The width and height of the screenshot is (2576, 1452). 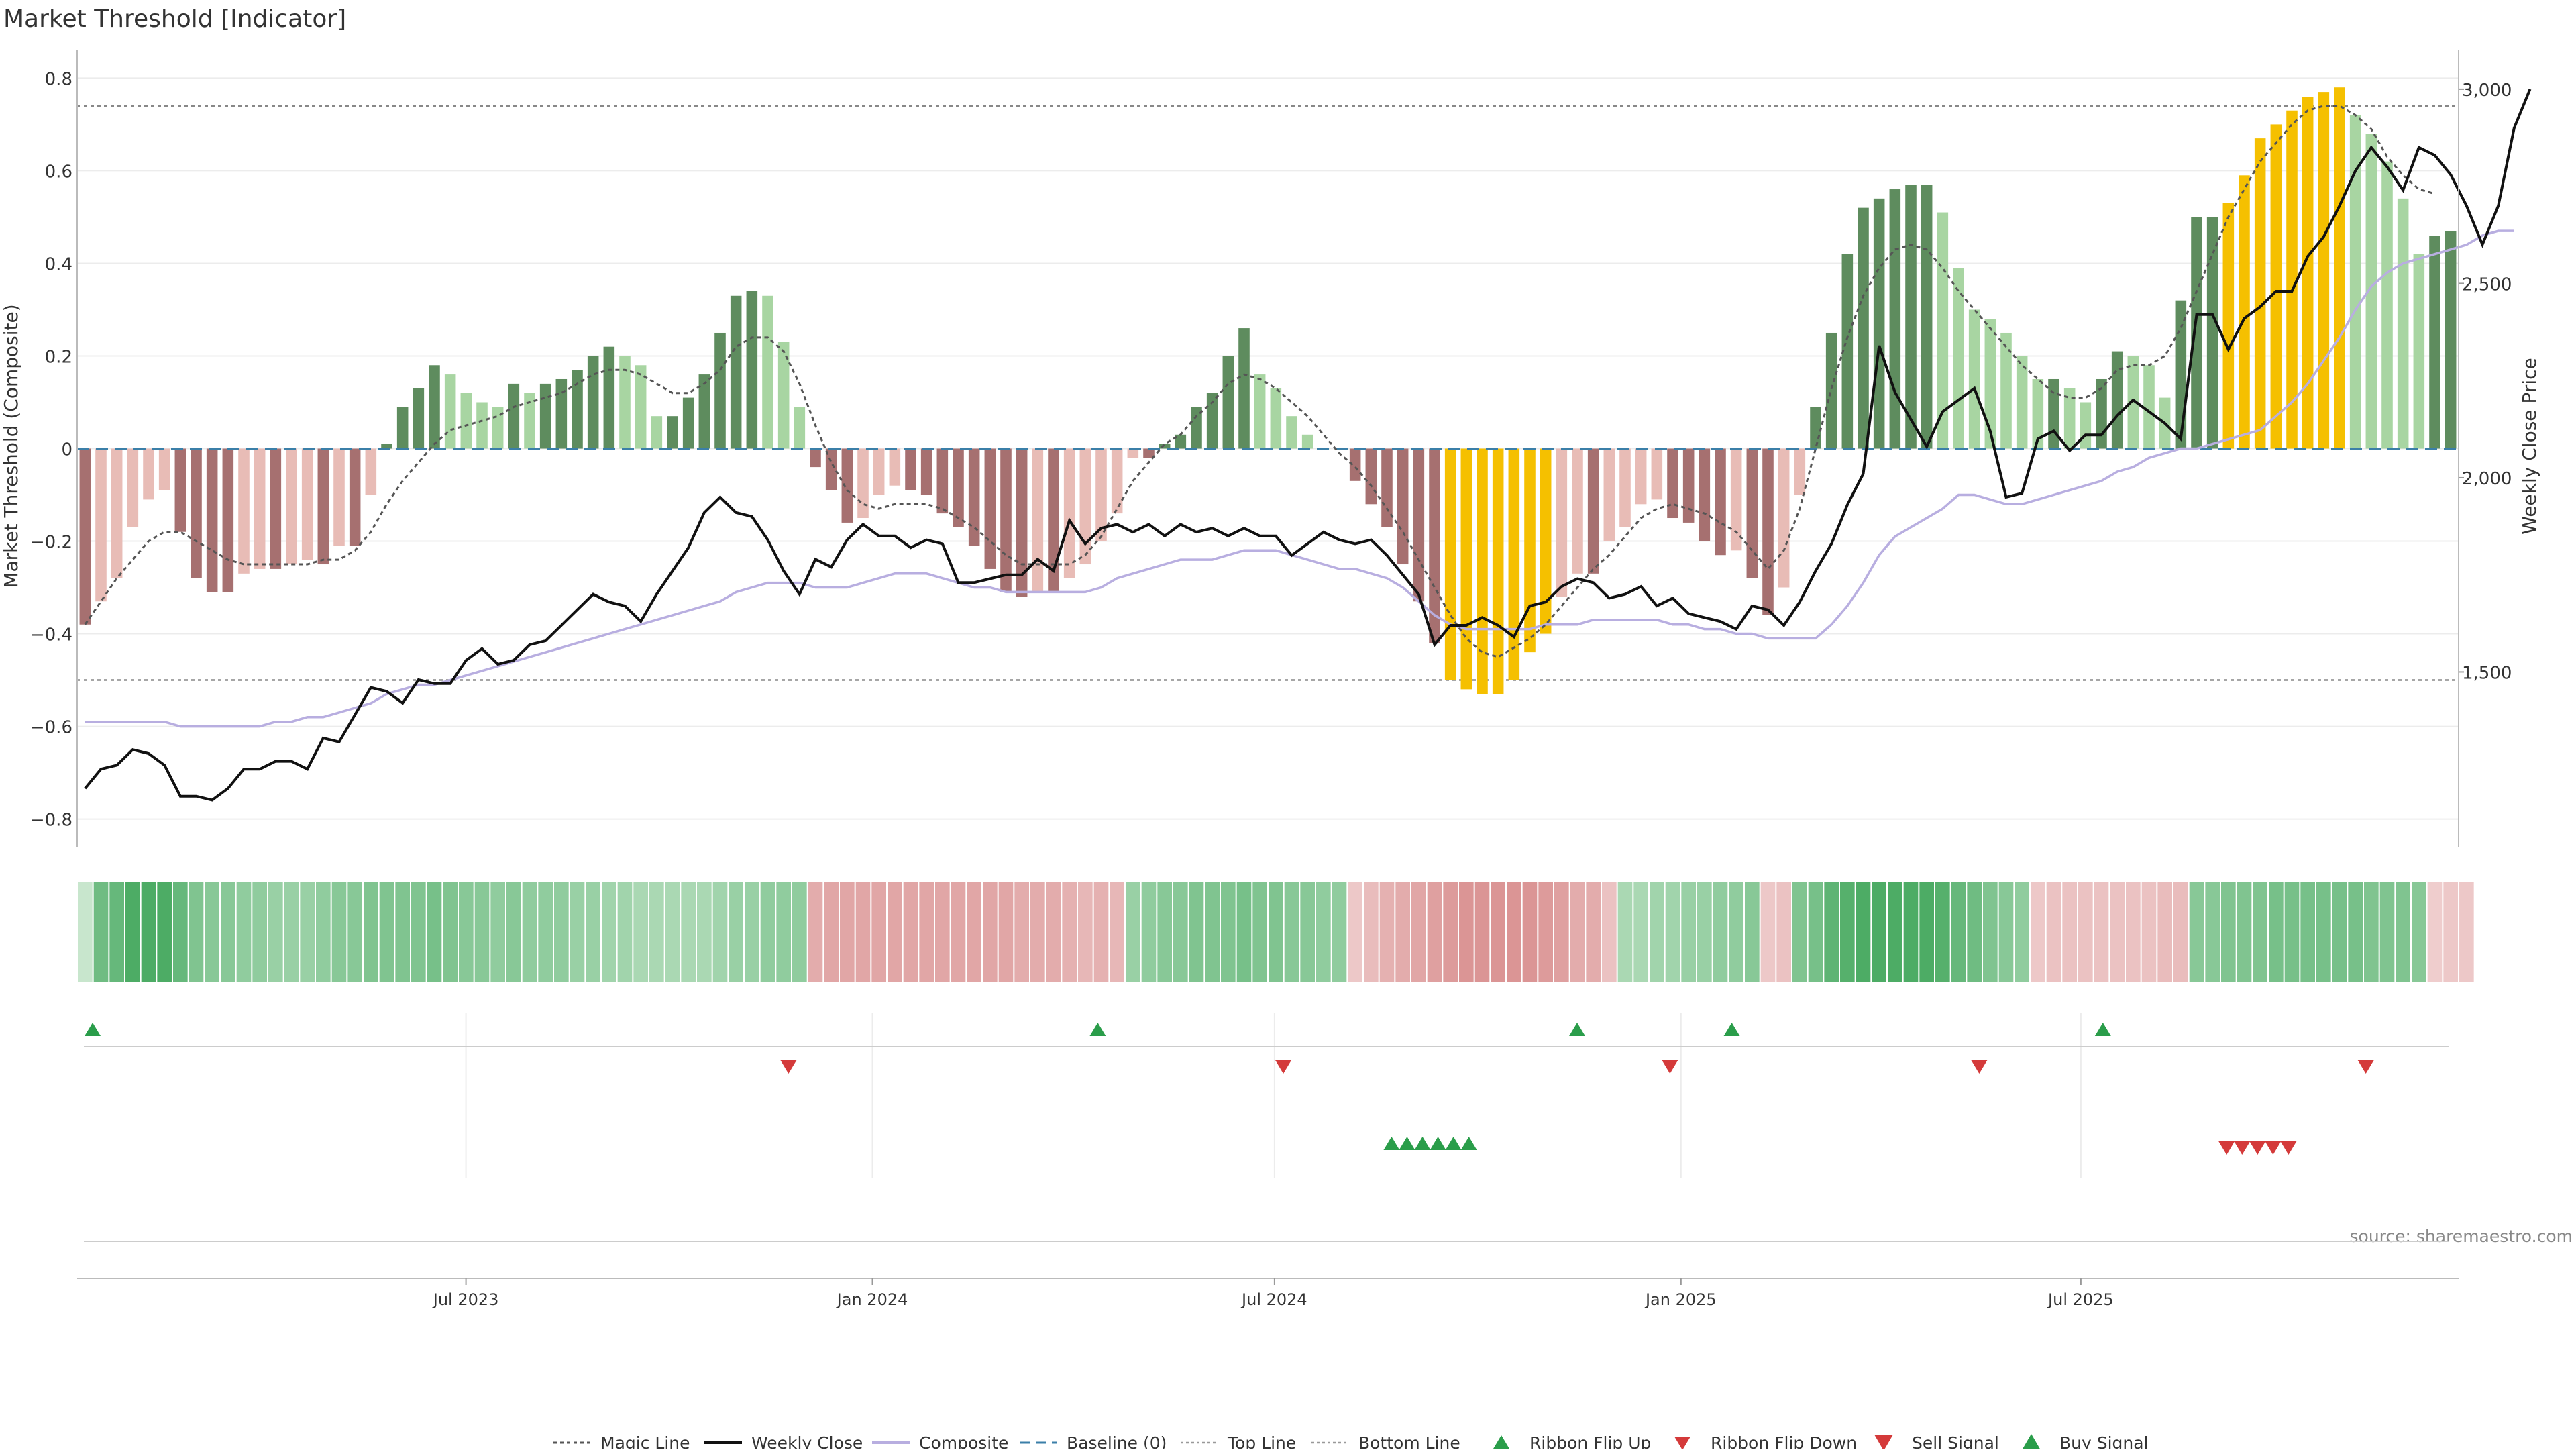 What do you see at coordinates (1261, 1441) in the screenshot?
I see `legend-label: Top Line` at bounding box center [1261, 1441].